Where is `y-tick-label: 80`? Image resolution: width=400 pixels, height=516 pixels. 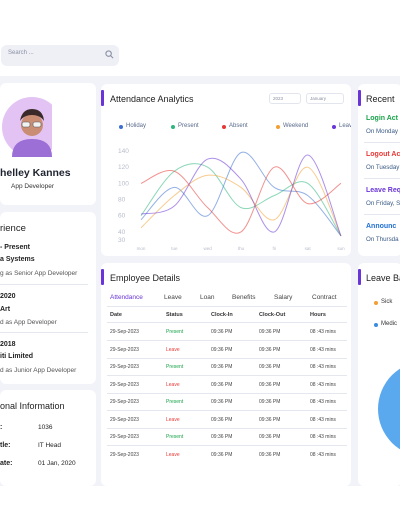 y-tick-label: 80 is located at coordinates (122, 200).